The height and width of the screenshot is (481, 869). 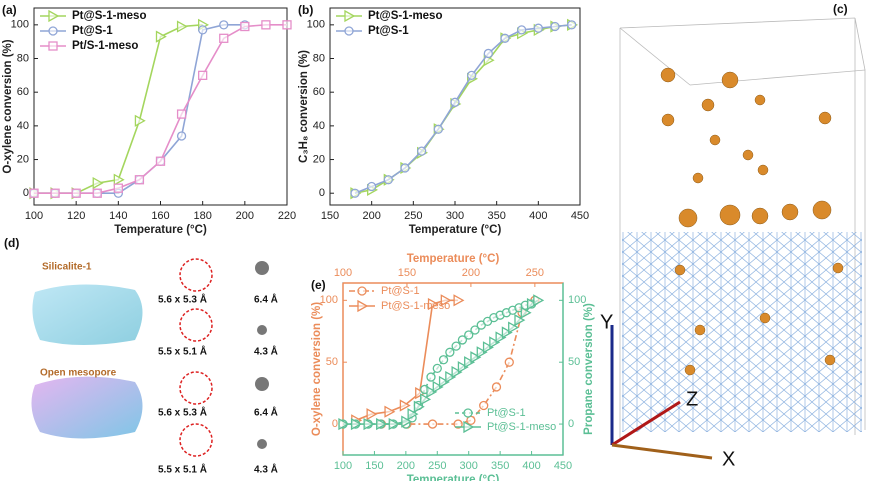 What do you see at coordinates (67, 267) in the screenshot?
I see `subtitle: Silicalite-1` at bounding box center [67, 267].